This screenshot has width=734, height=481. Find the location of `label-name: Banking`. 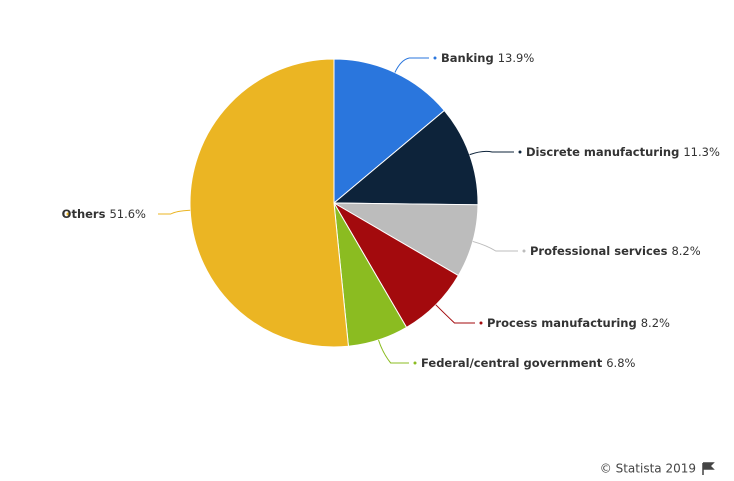

label-name: Banking is located at coordinates (467, 58).